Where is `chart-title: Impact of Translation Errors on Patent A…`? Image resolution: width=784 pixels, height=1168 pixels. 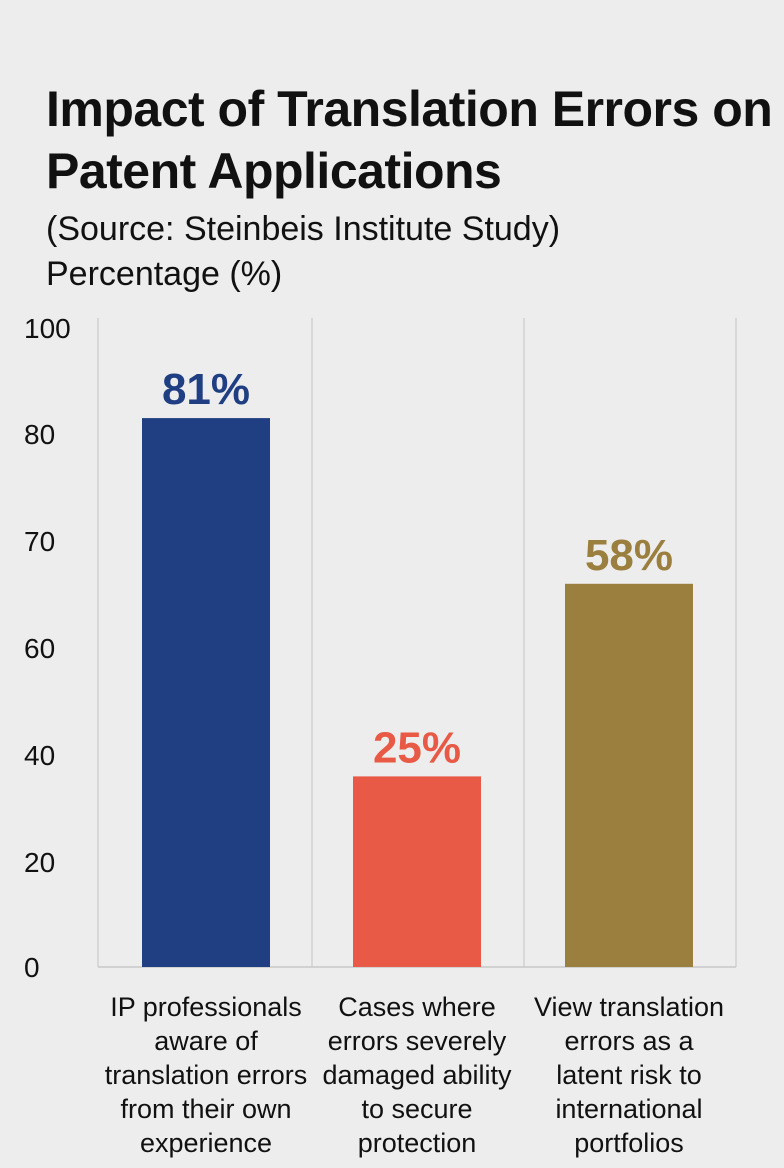
chart-title: Impact of Translation Errors on Patent A… is located at coordinates (409, 140).